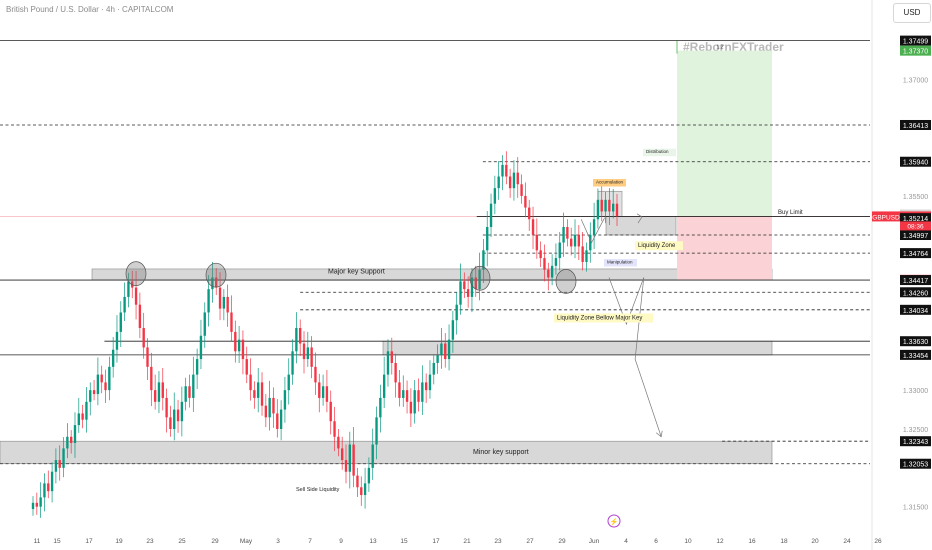 The width and height of the screenshot is (932, 550). Describe the element at coordinates (626, 541) in the screenshot. I see `x-tick-label: 4` at that location.